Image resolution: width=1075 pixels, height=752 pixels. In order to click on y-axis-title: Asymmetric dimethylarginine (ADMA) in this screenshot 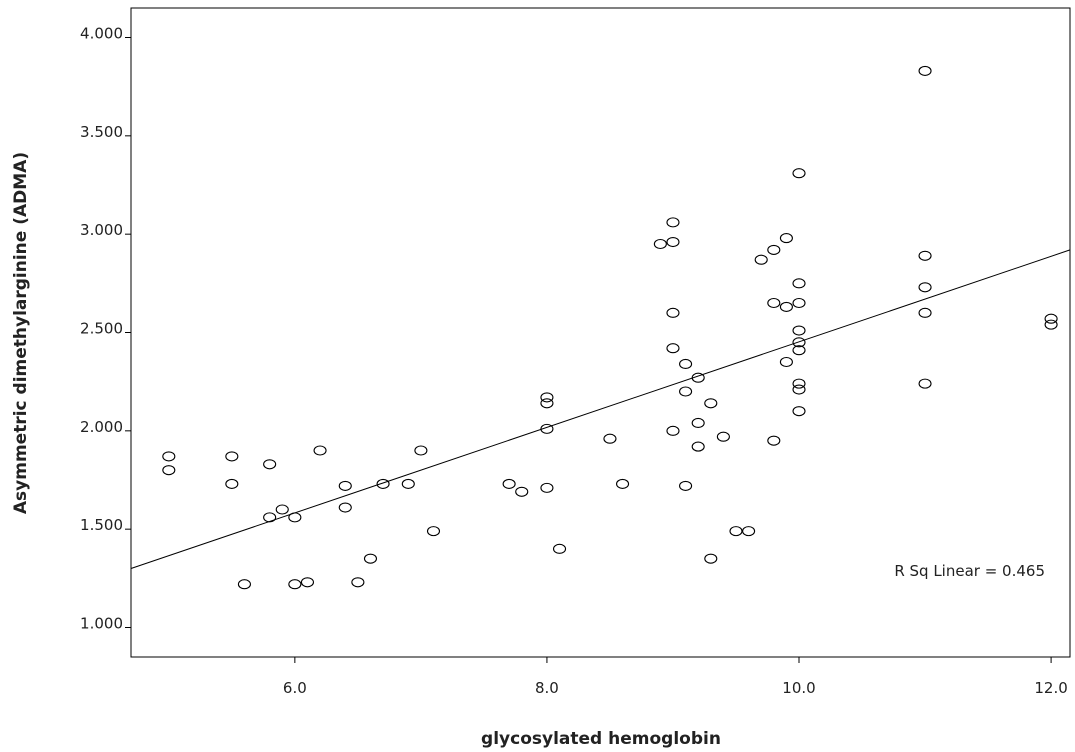, I will do `click(21, 333)`.